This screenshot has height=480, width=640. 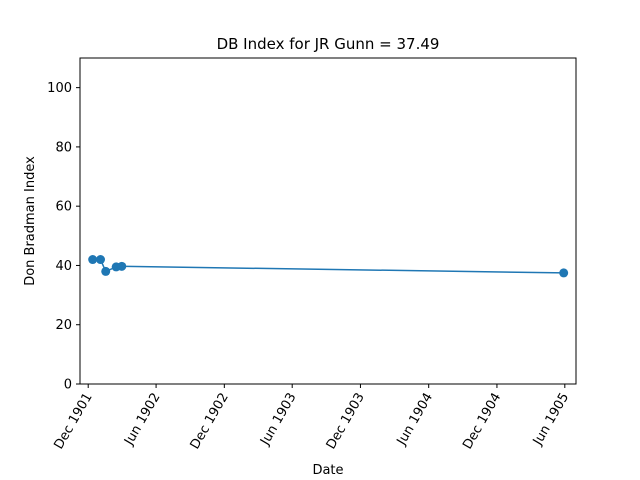 I want to click on y-tick-label: 20, so click(x=63, y=325).